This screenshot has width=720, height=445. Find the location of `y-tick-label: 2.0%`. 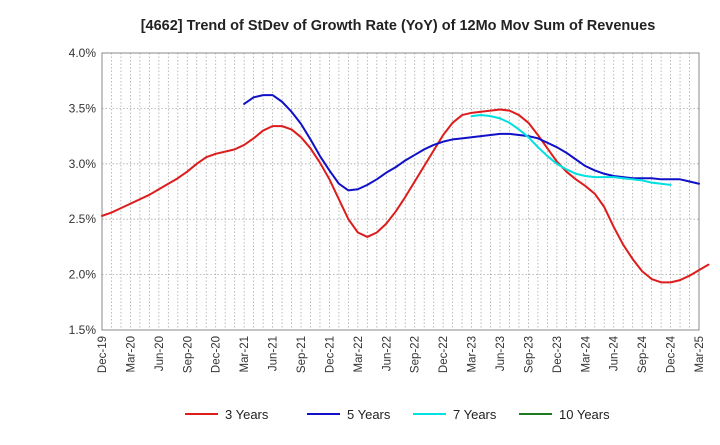

y-tick-label: 2.0% is located at coordinates (83, 275).